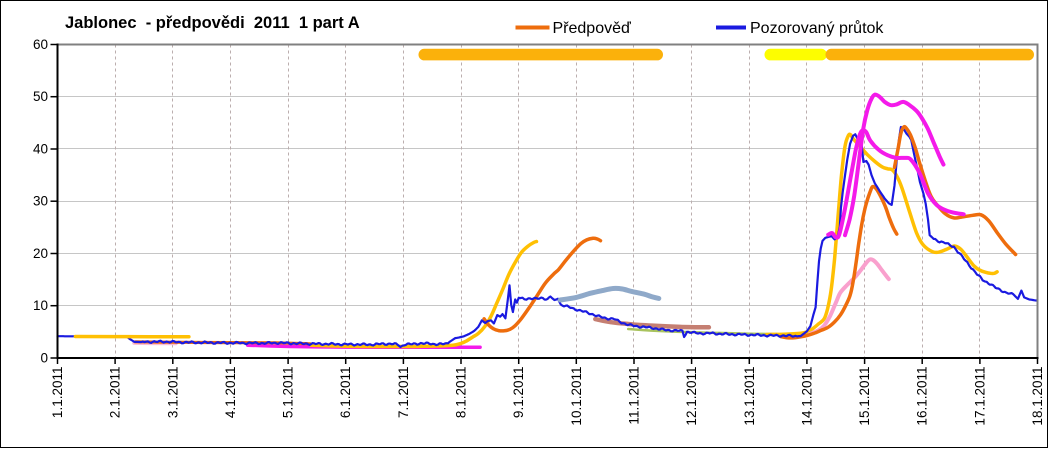 The height and width of the screenshot is (453, 1048). I want to click on svg-text: 16.1.2011, so click(922, 396).